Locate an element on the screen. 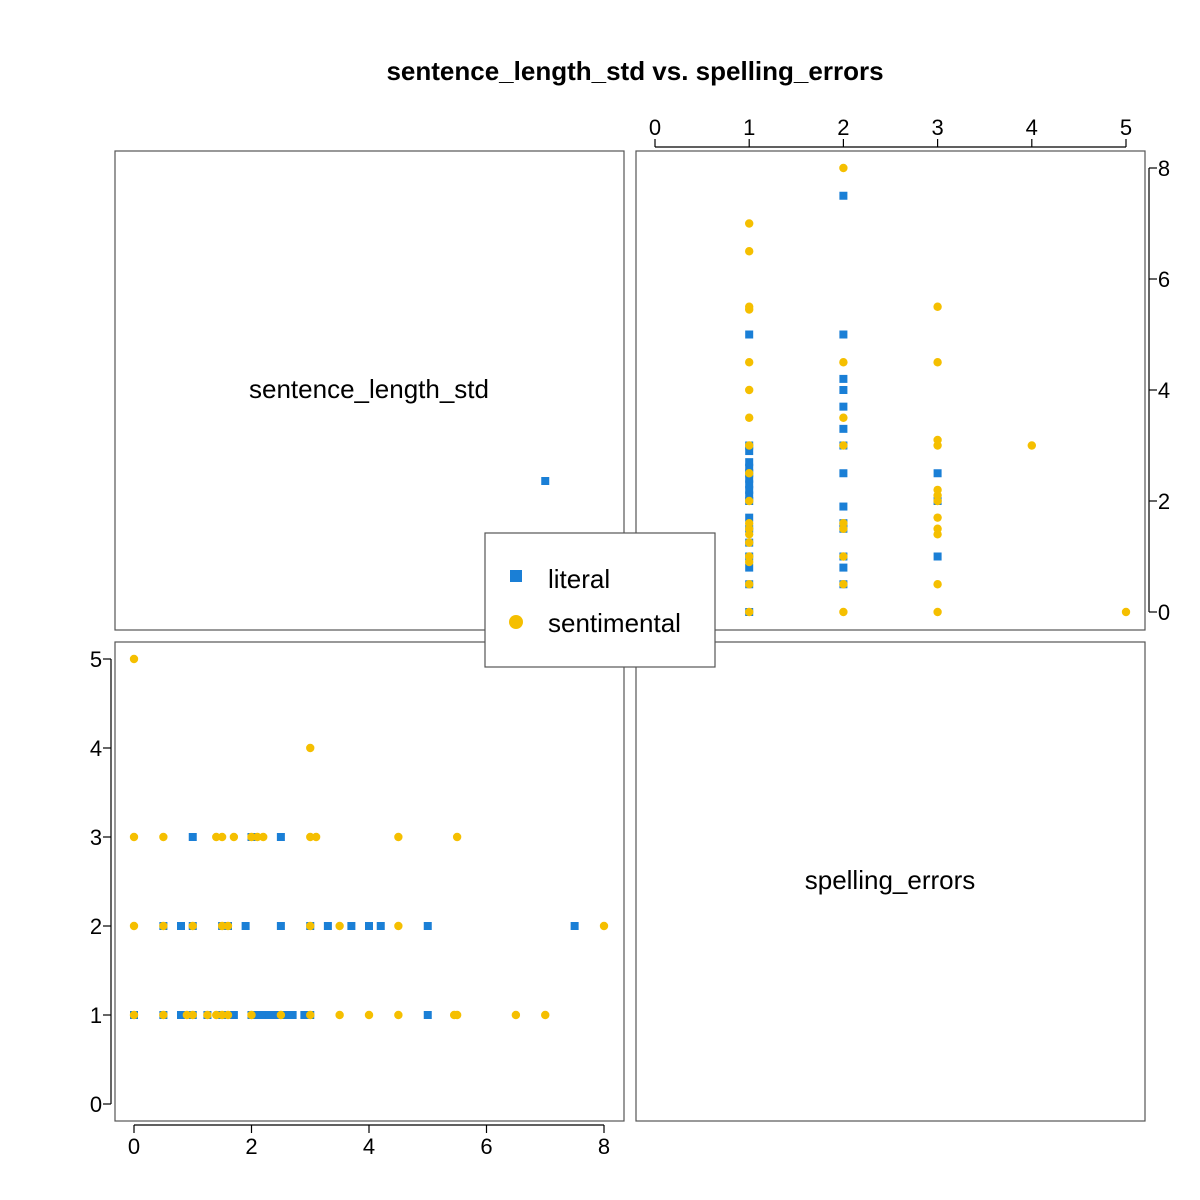  x-axis-top-tick-label: 4 is located at coordinates (1032, 127).